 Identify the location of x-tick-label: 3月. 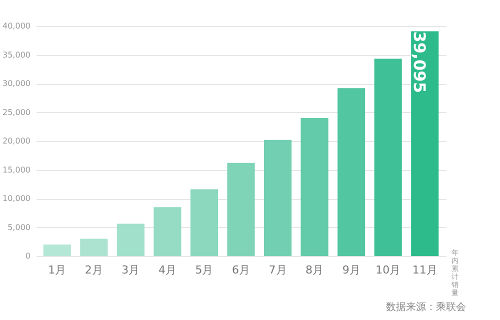
(131, 270).